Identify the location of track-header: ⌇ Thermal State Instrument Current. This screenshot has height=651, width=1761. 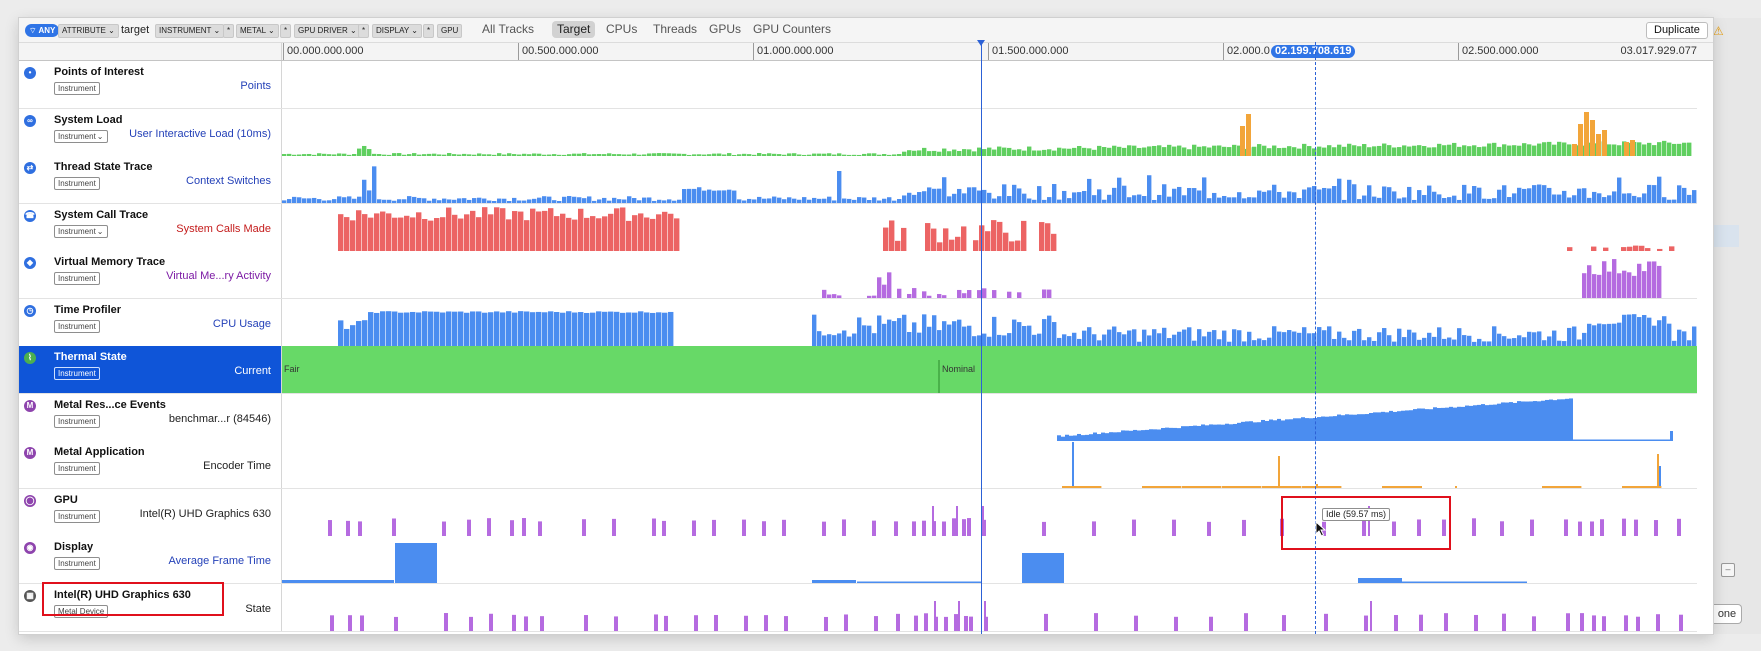
(150, 369).